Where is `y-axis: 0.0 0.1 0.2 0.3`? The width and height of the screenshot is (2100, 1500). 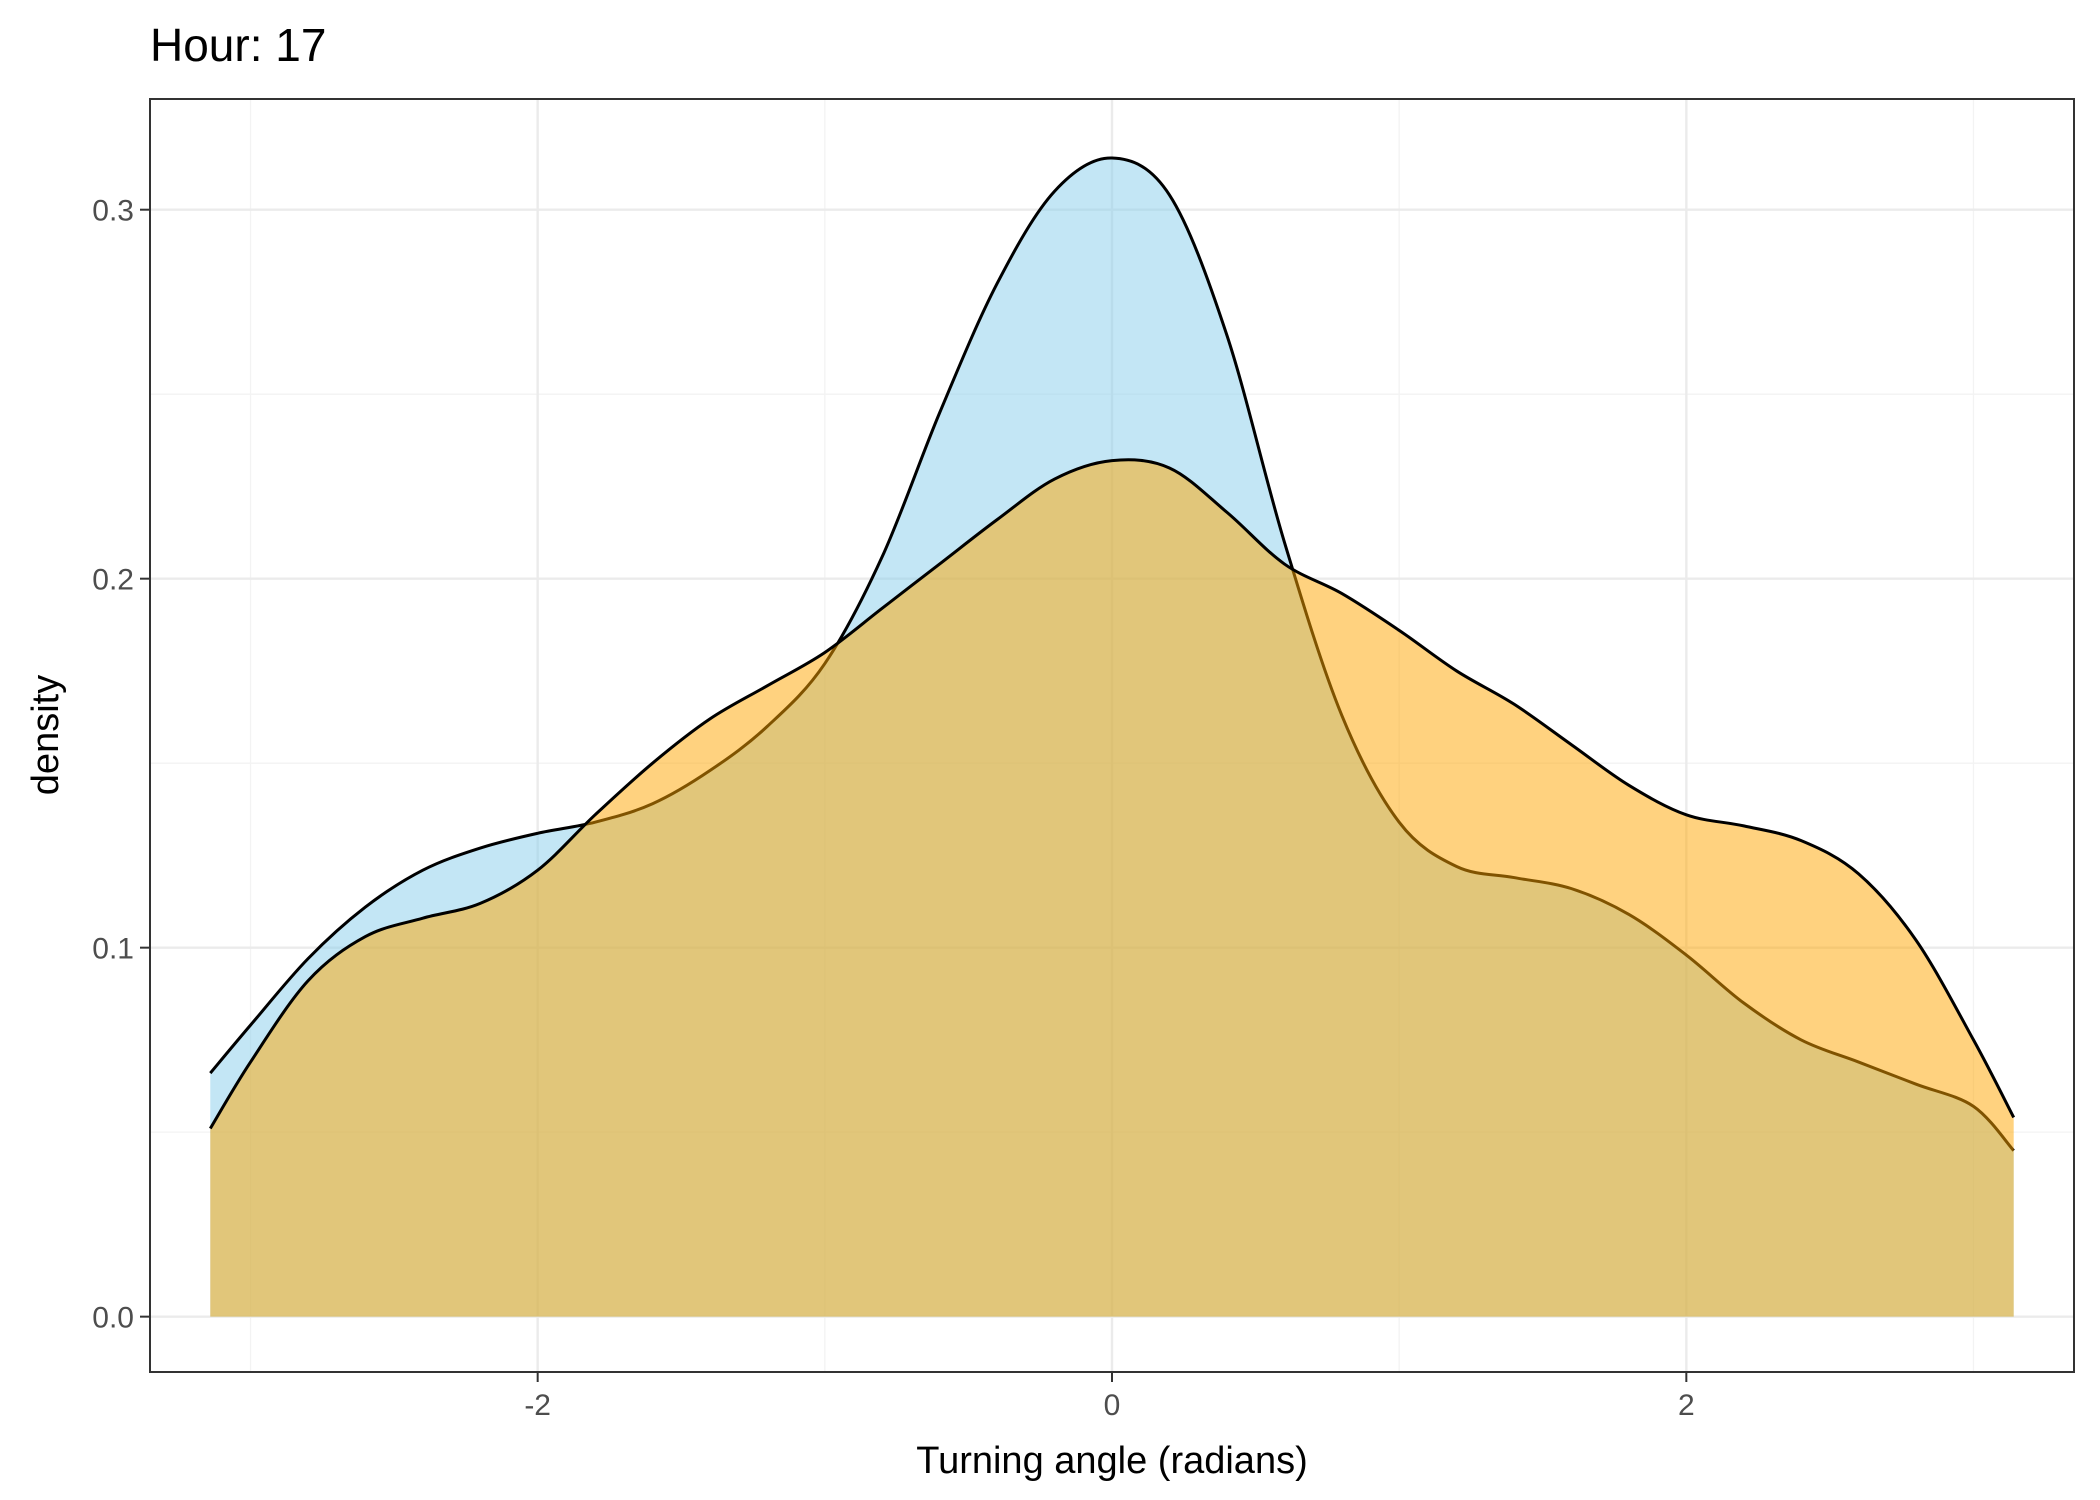
y-axis: 0.0 0.1 0.2 0.3 is located at coordinates (121, 765).